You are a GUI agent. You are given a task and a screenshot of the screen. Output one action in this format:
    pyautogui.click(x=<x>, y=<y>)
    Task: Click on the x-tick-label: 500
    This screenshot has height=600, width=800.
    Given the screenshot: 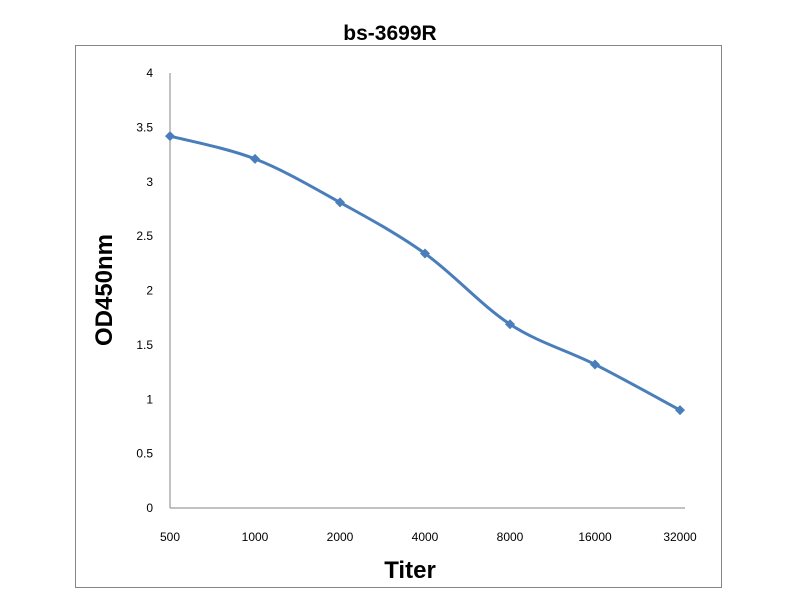 What is the action you would take?
    pyautogui.click(x=170, y=537)
    